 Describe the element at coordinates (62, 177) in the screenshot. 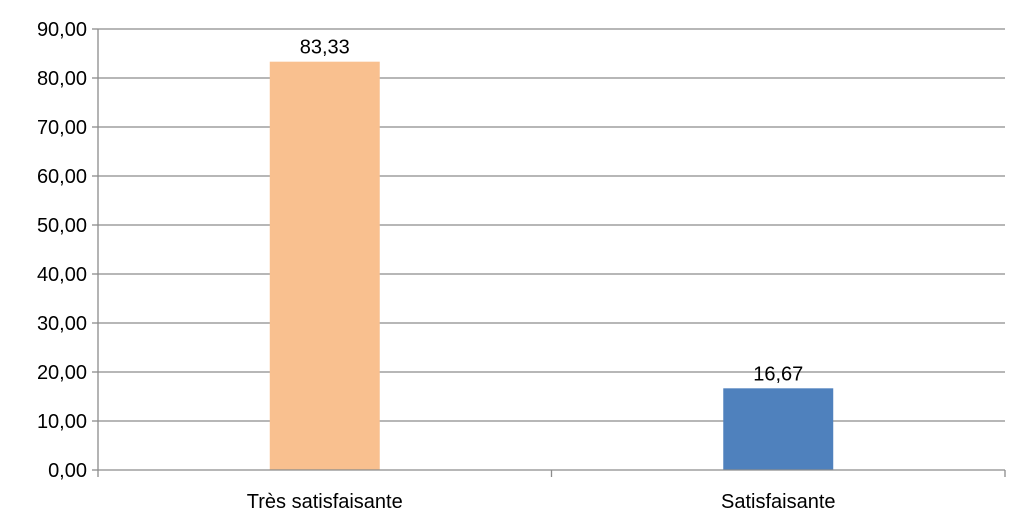

I see `y-tick-label: 60,00` at that location.